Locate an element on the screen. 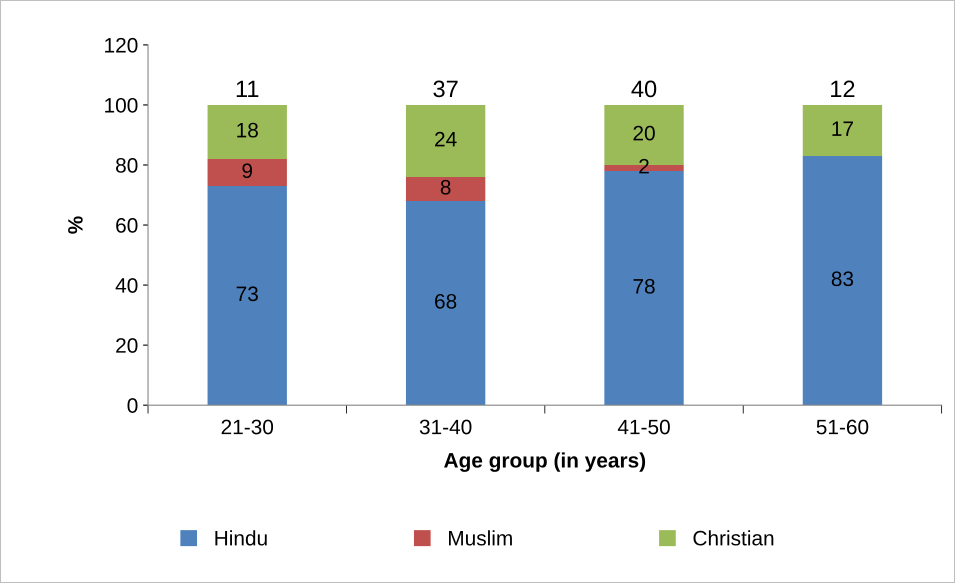 The height and width of the screenshot is (583, 955). y-tick-label: 80 is located at coordinates (127, 165).